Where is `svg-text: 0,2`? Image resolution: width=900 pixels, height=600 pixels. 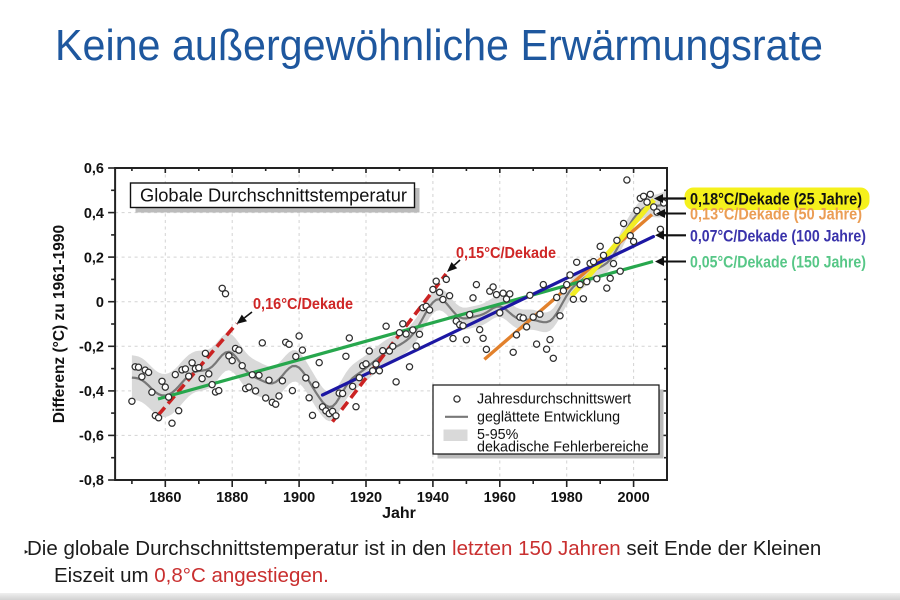 svg-text: 0,2 is located at coordinates (94, 258).